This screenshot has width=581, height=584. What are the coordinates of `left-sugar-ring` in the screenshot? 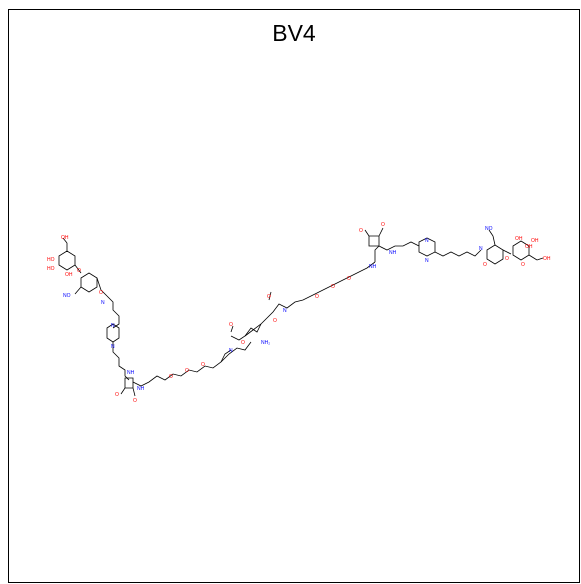 It's located at (67, 260).